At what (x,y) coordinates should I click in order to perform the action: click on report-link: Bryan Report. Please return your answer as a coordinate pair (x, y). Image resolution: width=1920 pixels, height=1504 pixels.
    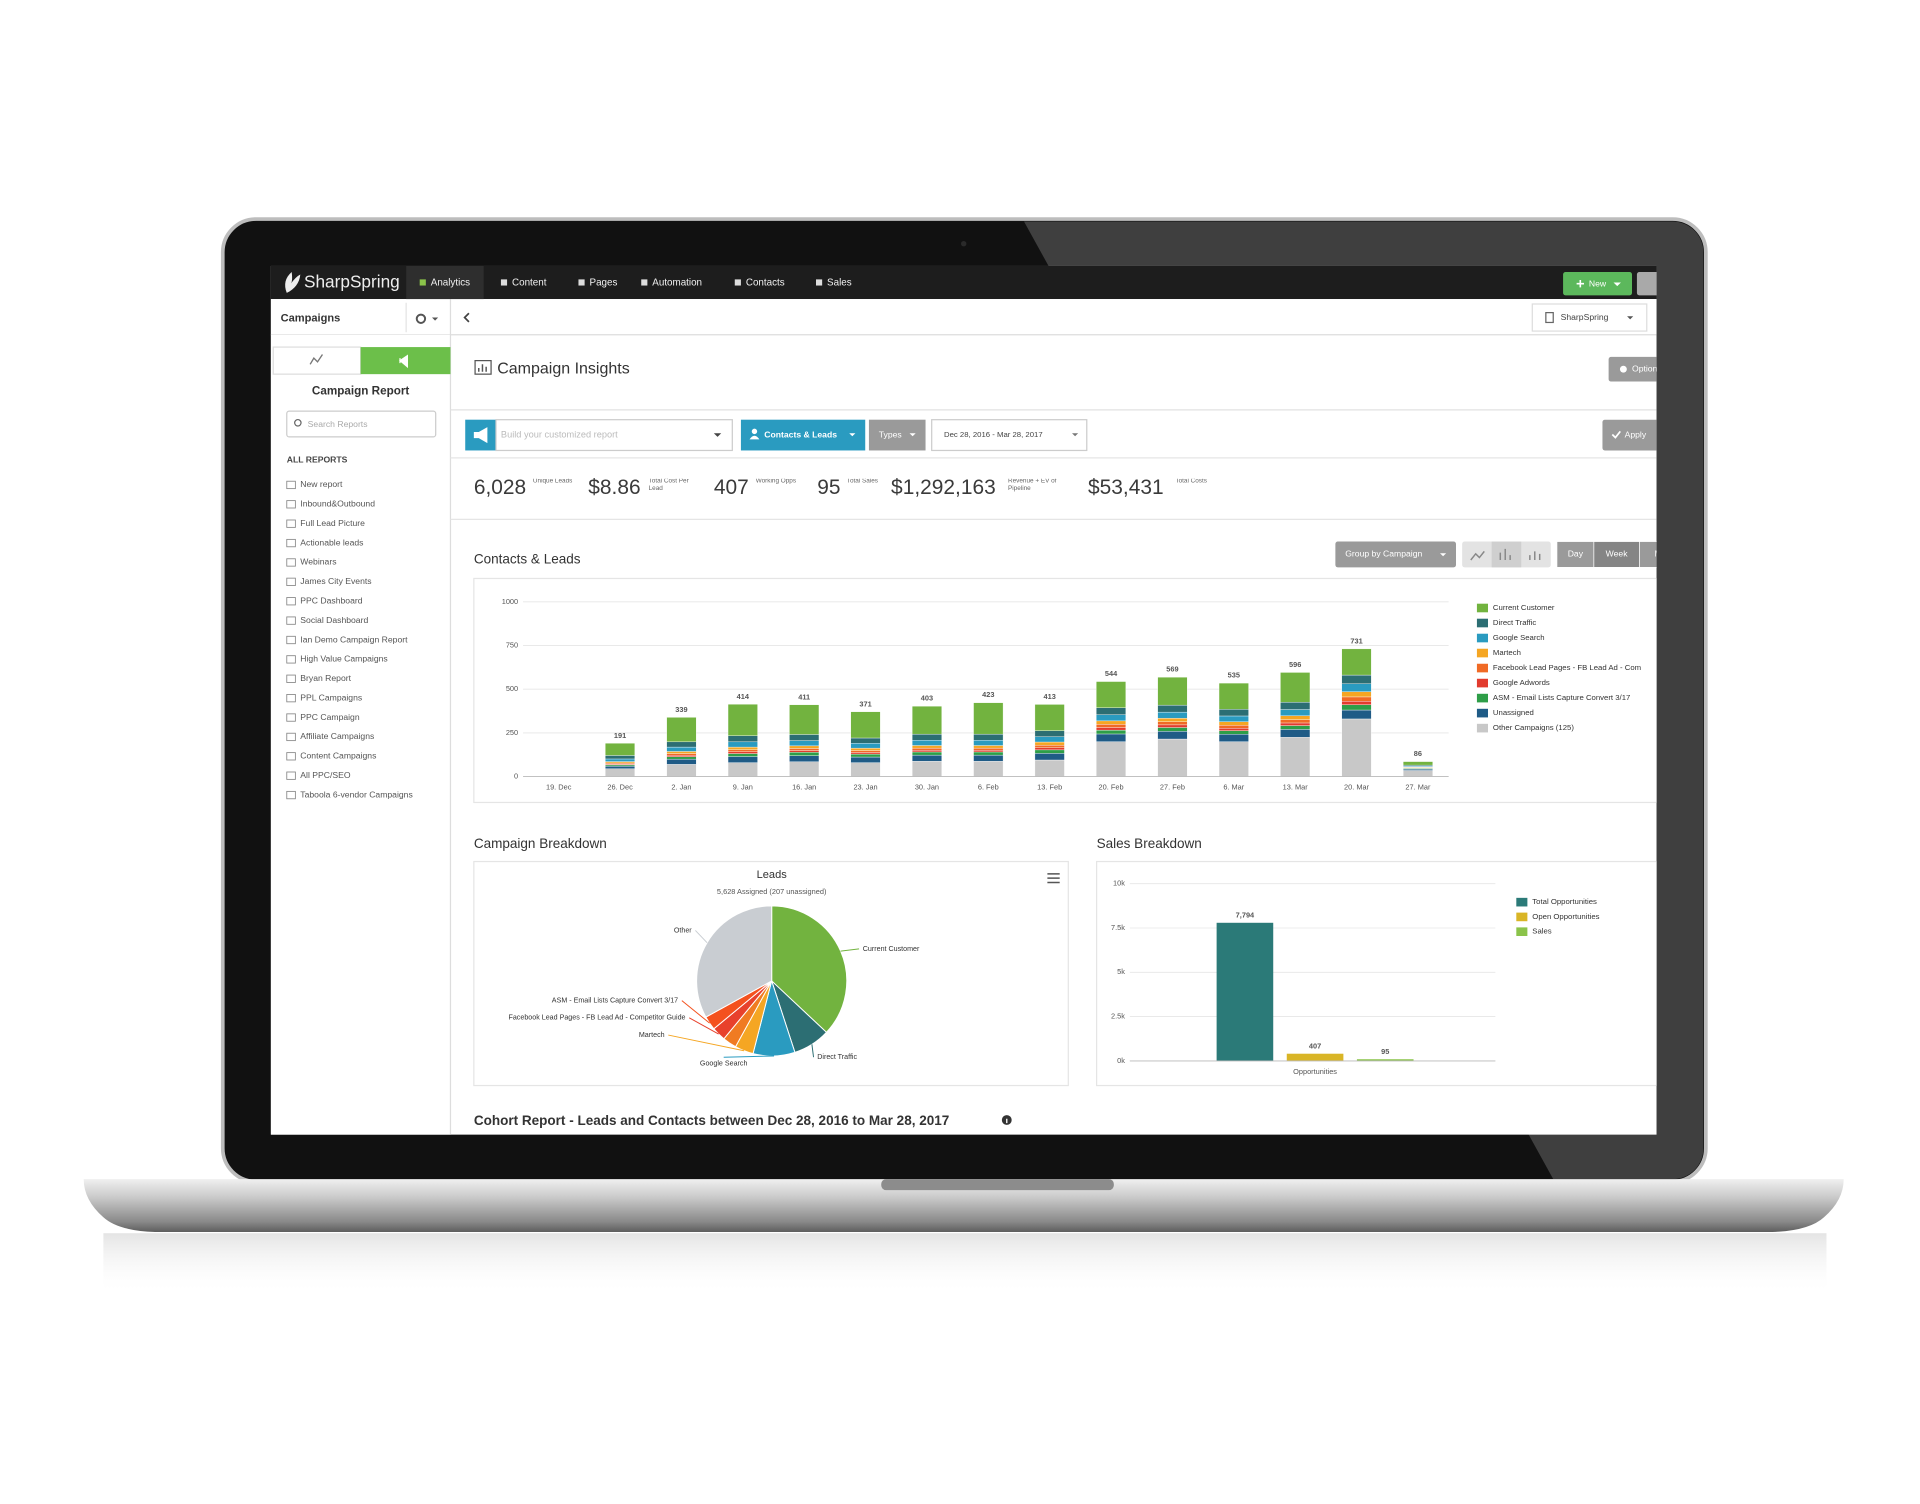
    Looking at the image, I should click on (325, 678).